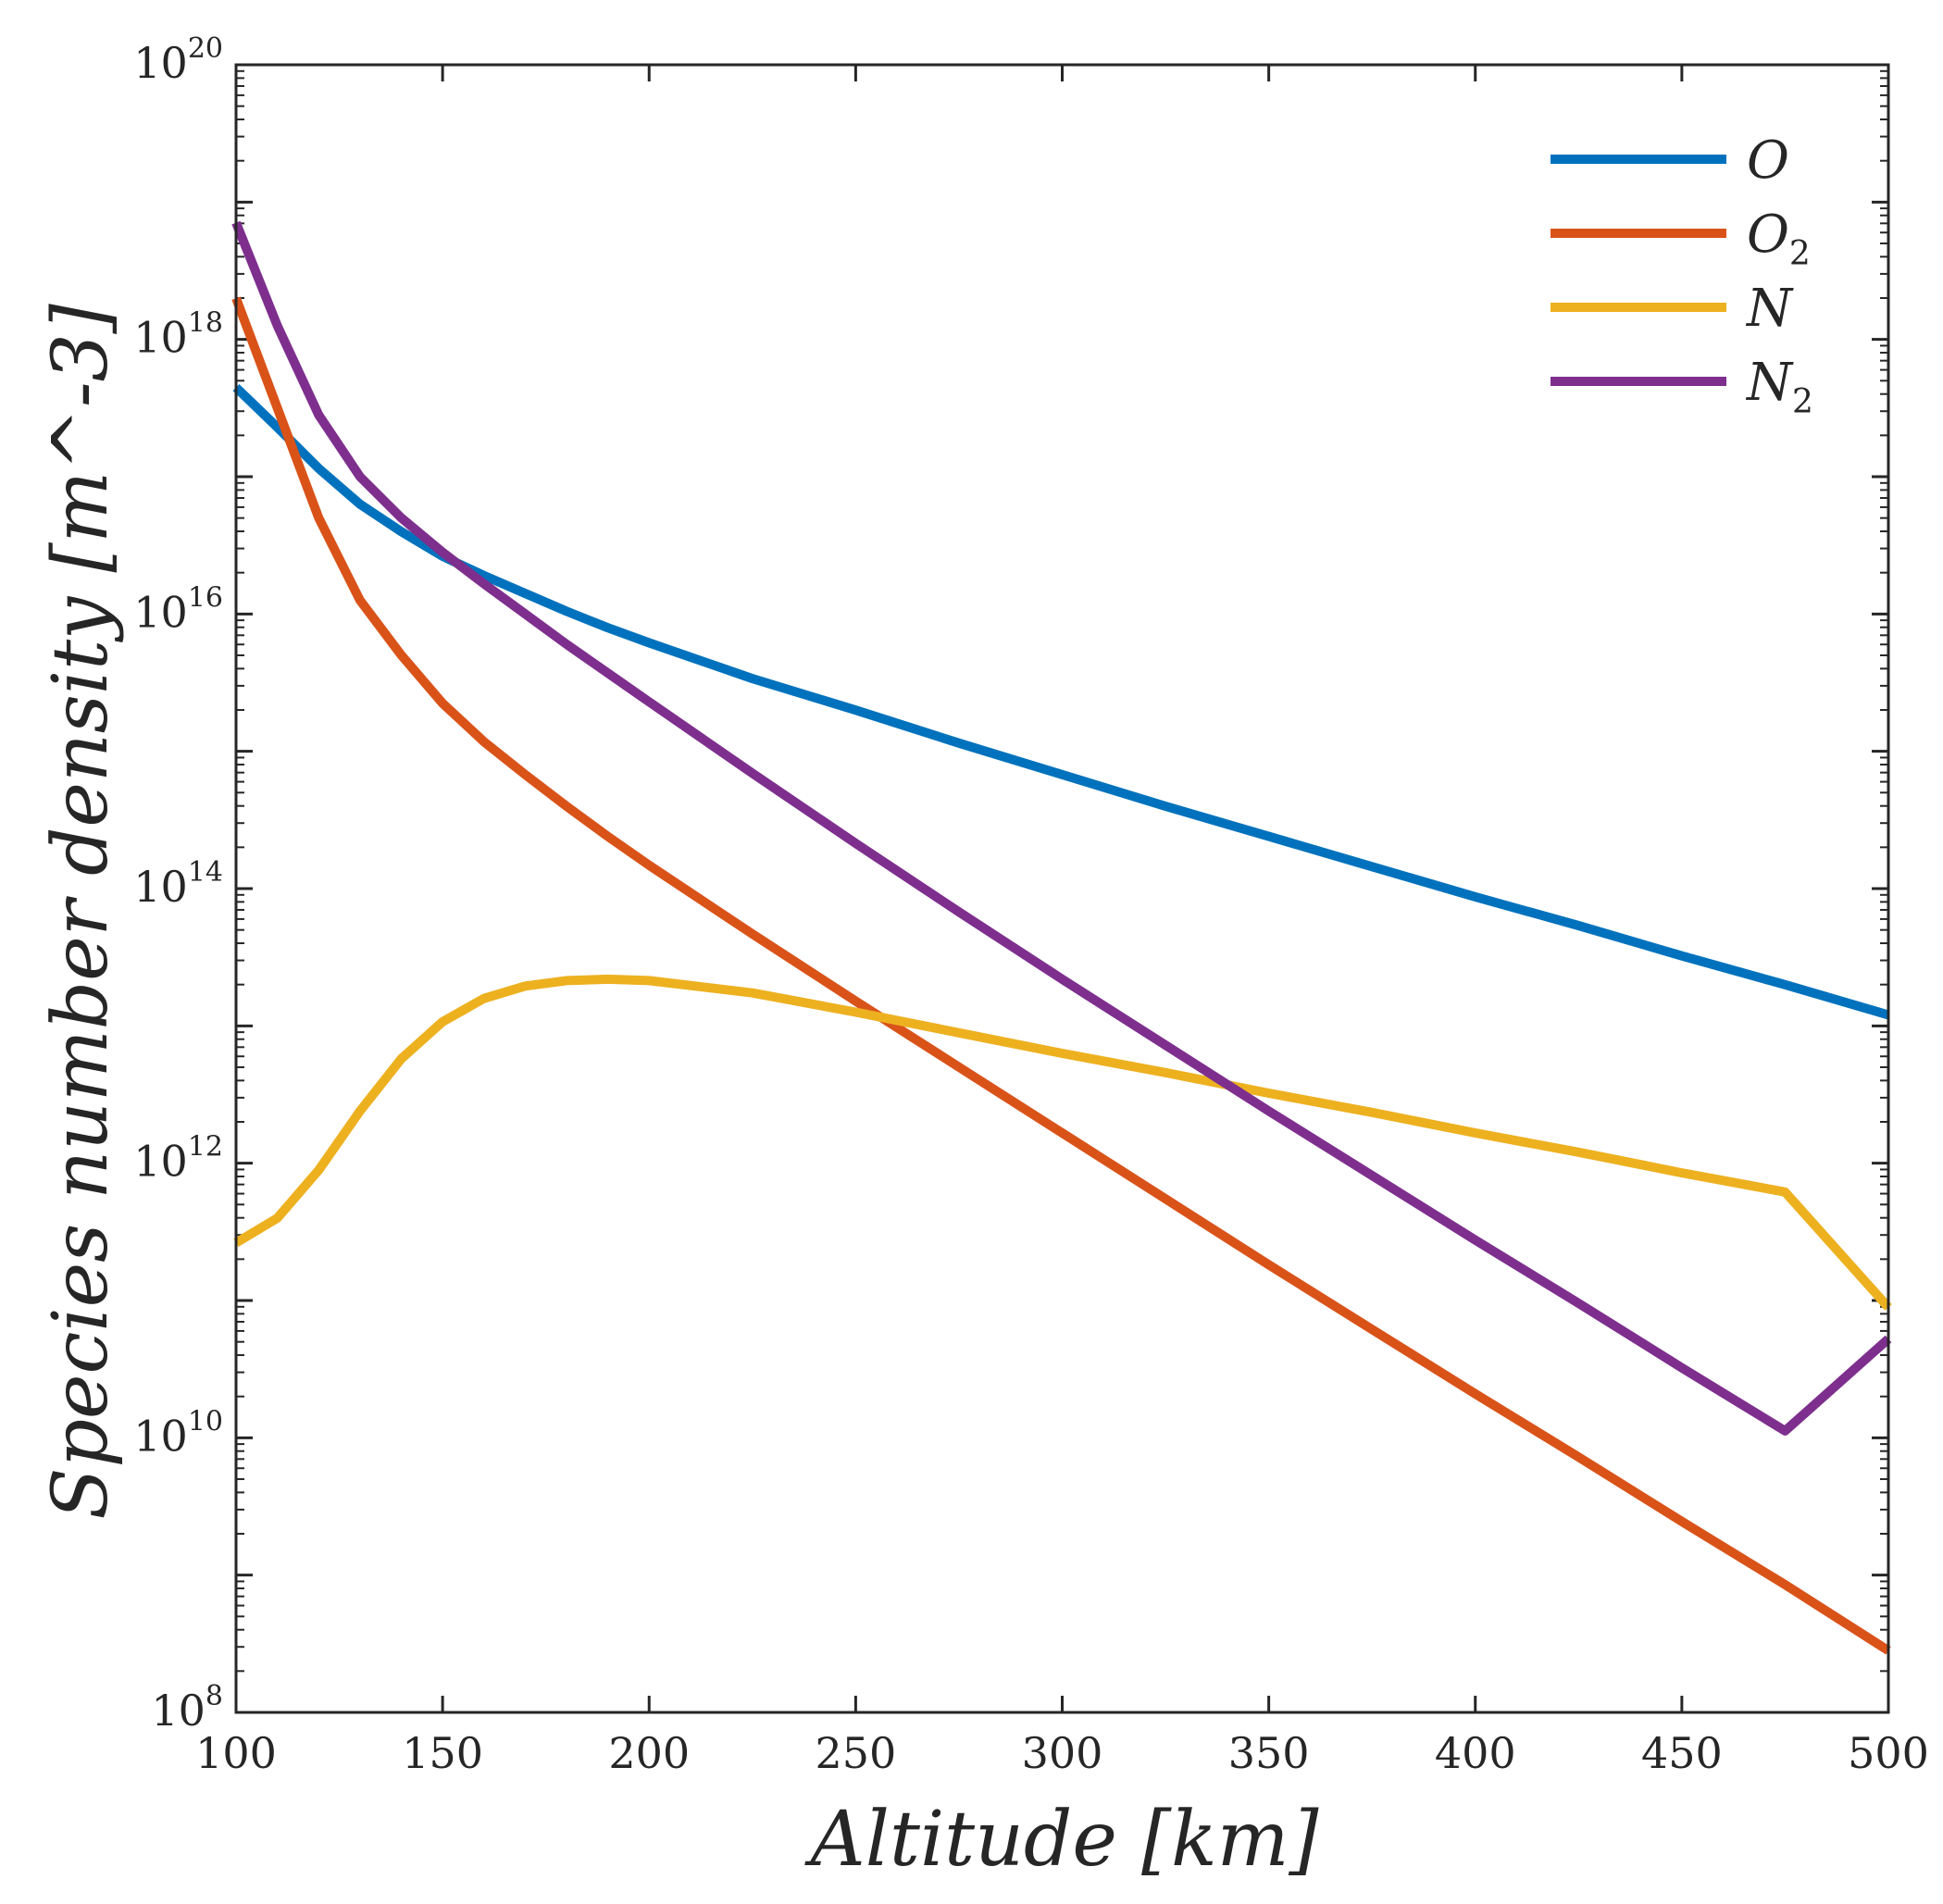  I want to click on legend-label-n: N, so click(1770, 309).